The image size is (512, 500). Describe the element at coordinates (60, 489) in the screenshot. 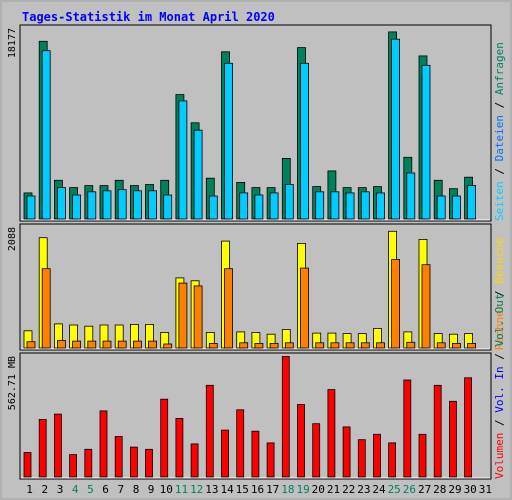

I see `x-tick-label-3: 3` at that location.